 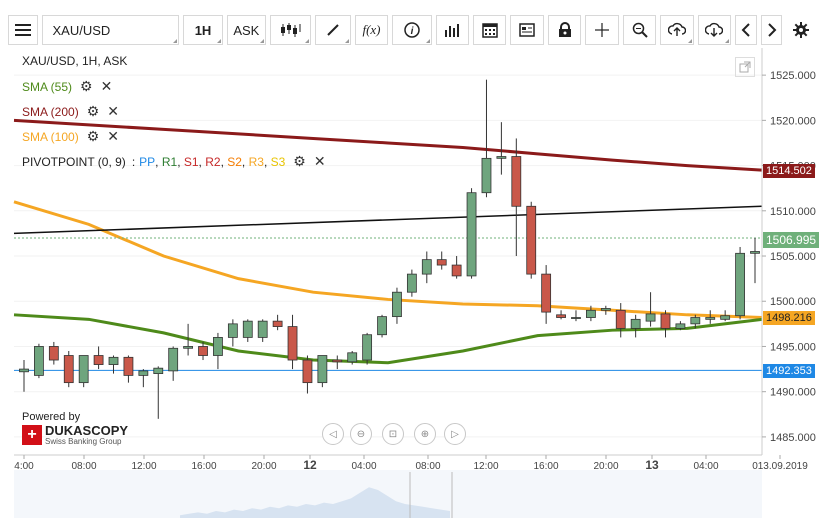 I want to click on bar-chart-icon, so click(x=452, y=30).